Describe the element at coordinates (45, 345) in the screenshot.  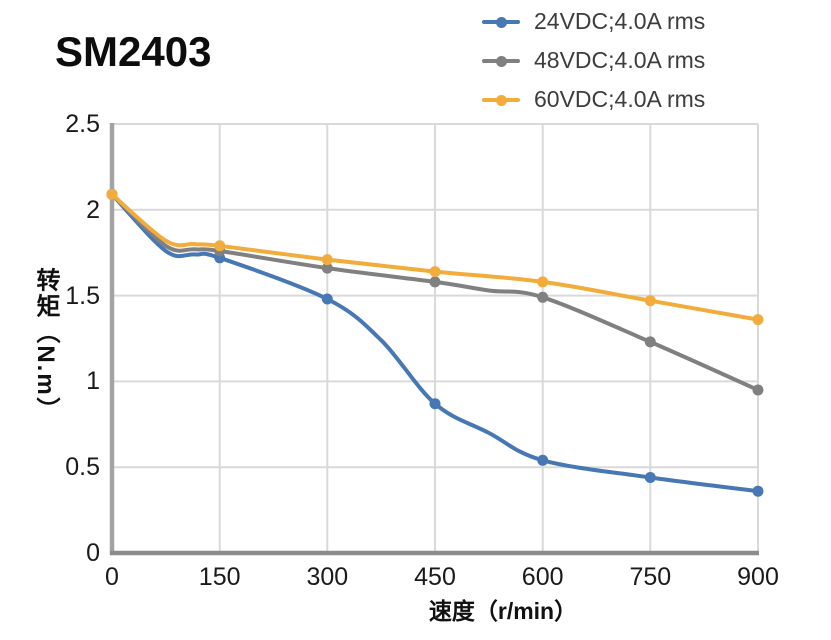
I see `y-axis-title: 转矩（N.m）` at that location.